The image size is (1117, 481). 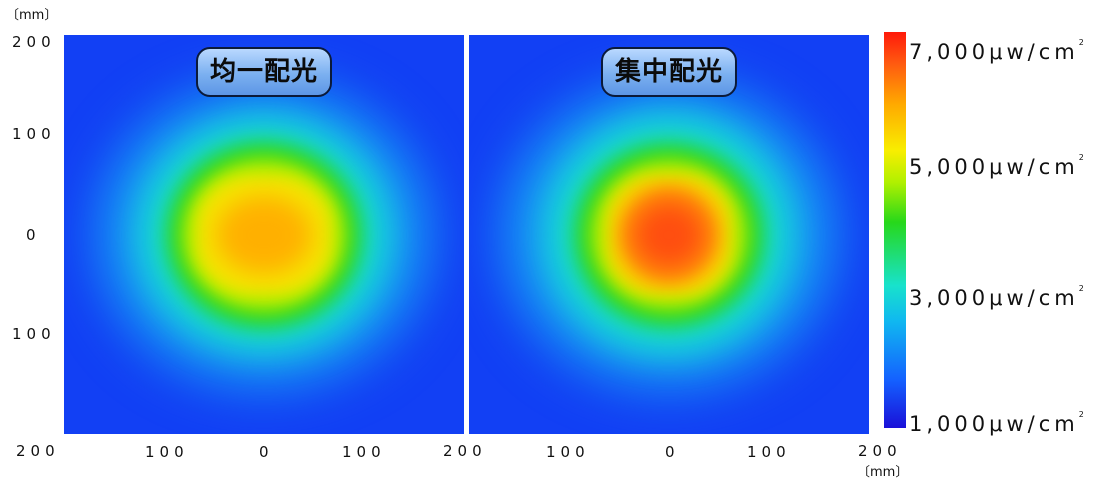 I want to click on y-axis-unit: 〔mm〕, so click(x=32, y=15).